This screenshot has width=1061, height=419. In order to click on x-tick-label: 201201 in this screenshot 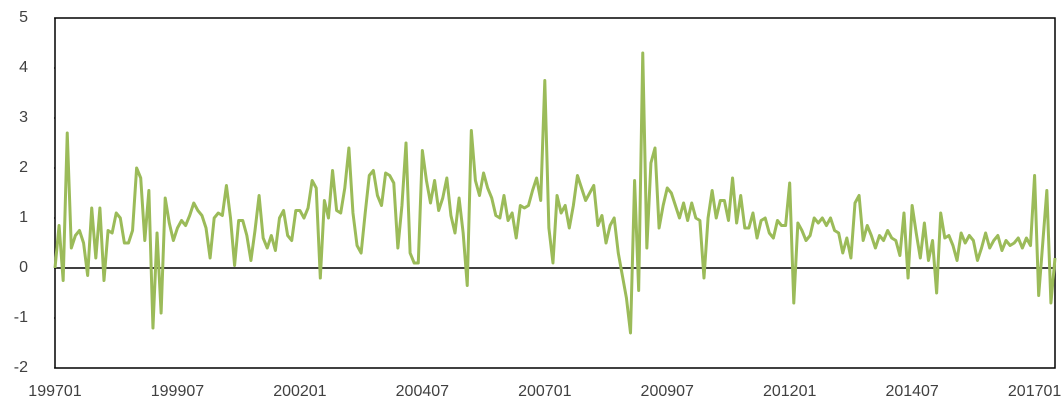, I will do `click(789, 391)`.